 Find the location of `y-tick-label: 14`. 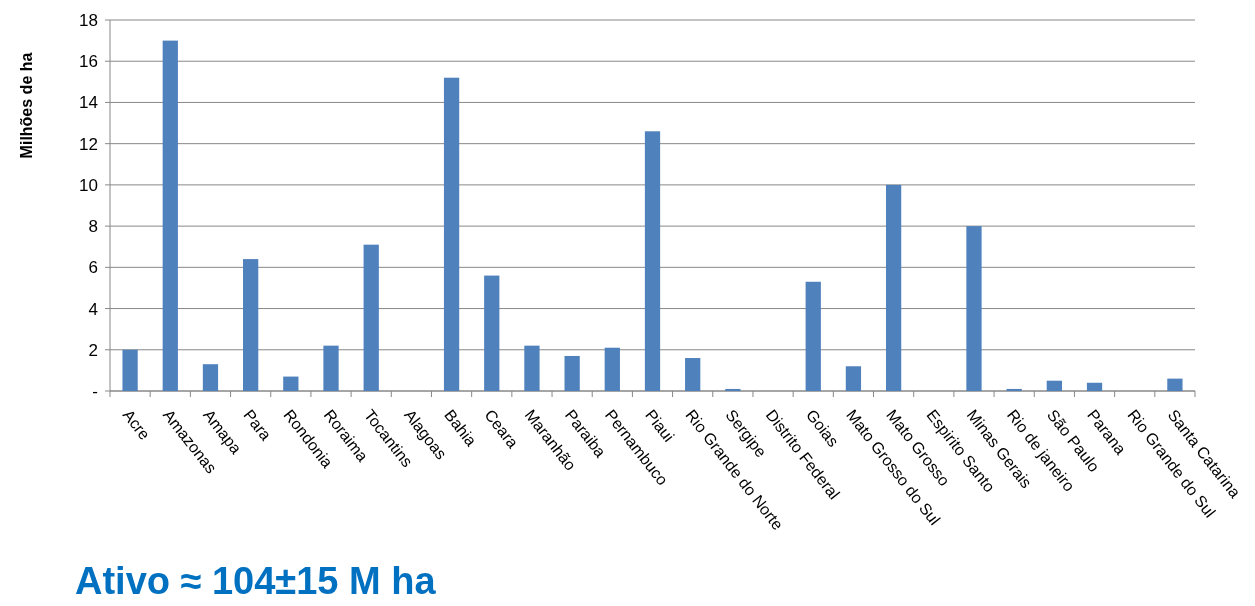

y-tick-label: 14 is located at coordinates (88, 103).